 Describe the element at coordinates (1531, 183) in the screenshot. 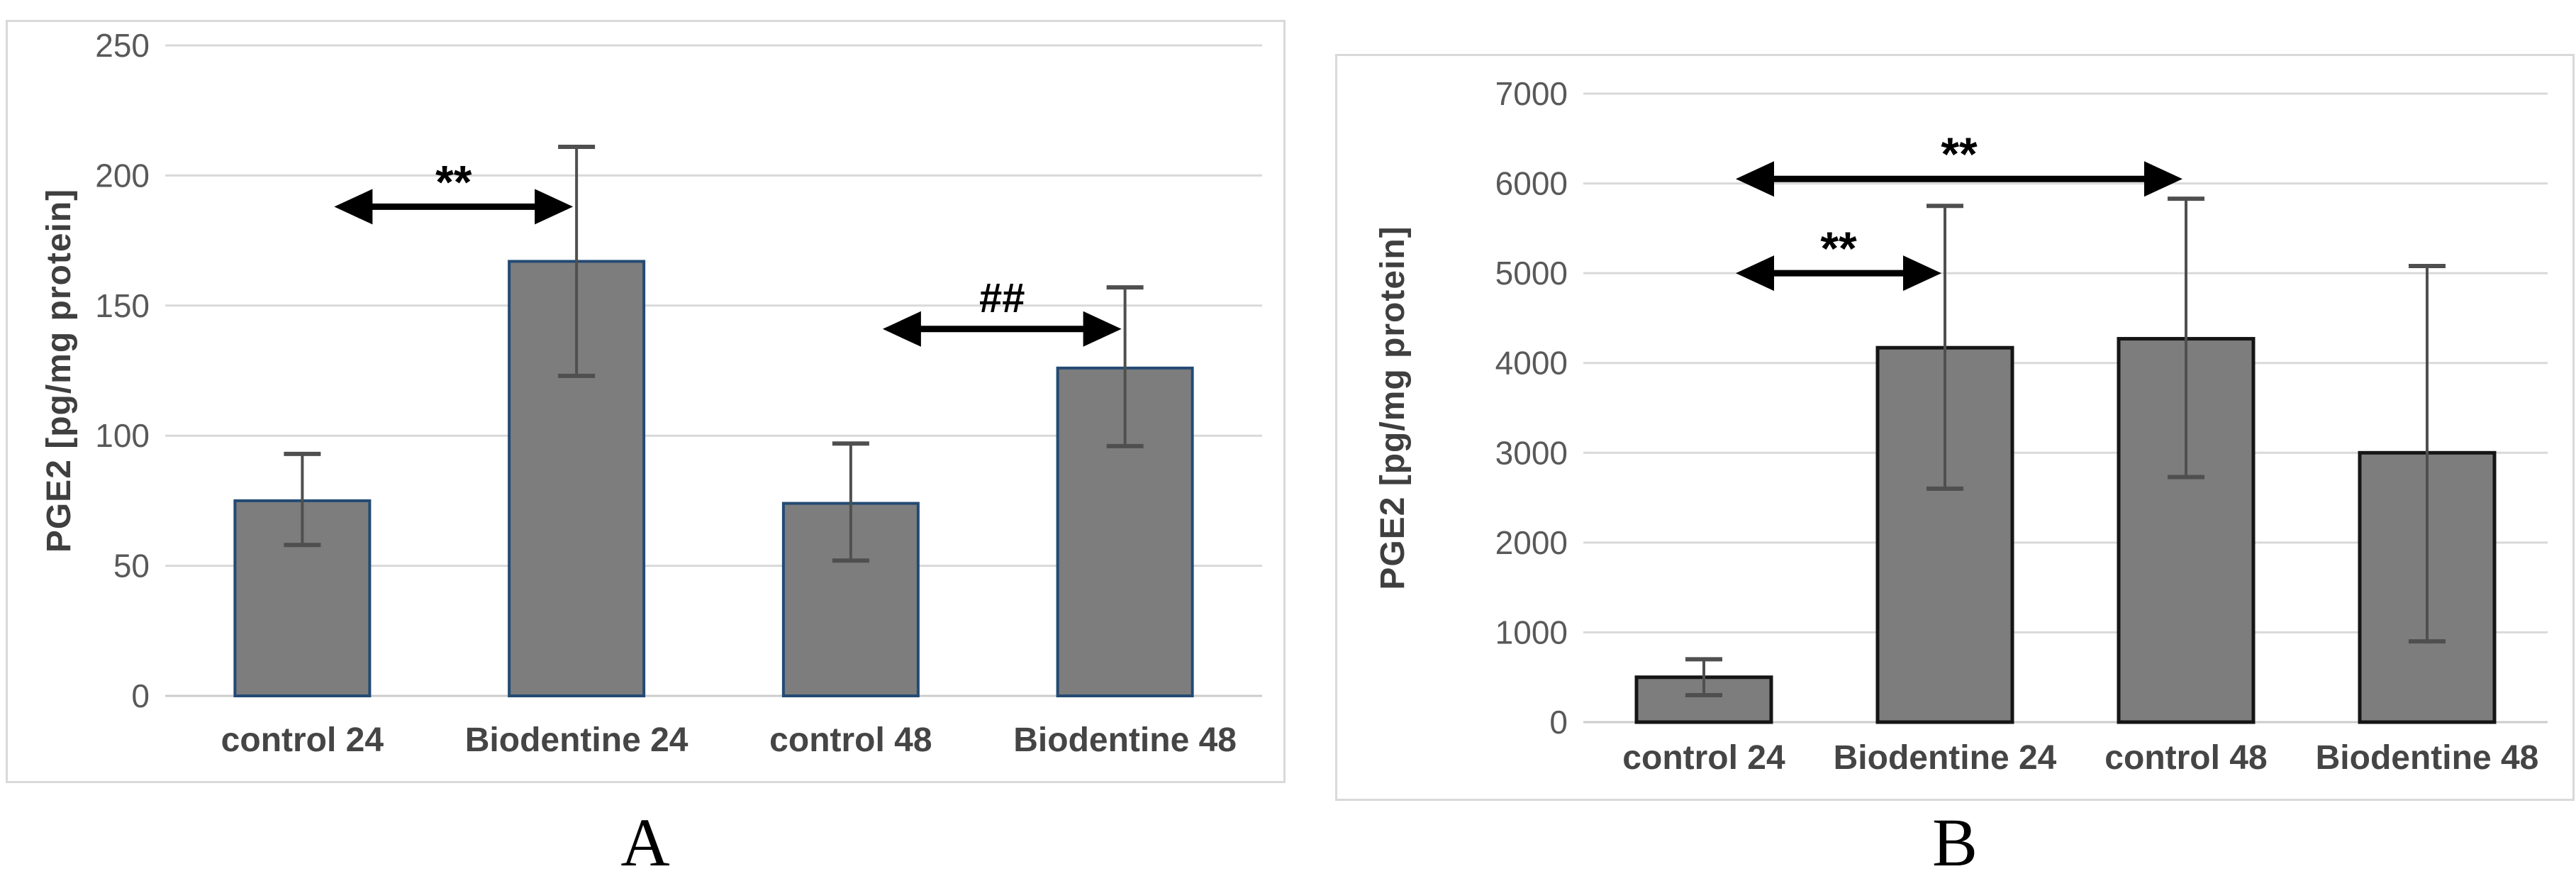

I see `y-tick-label: 6000` at that location.